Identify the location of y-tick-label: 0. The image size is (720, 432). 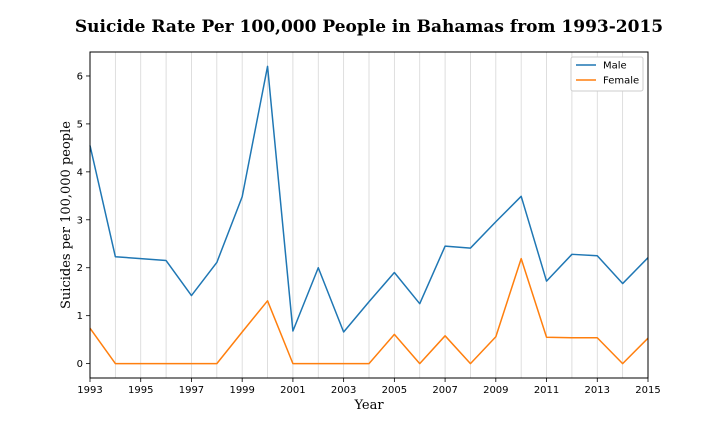
(80, 364).